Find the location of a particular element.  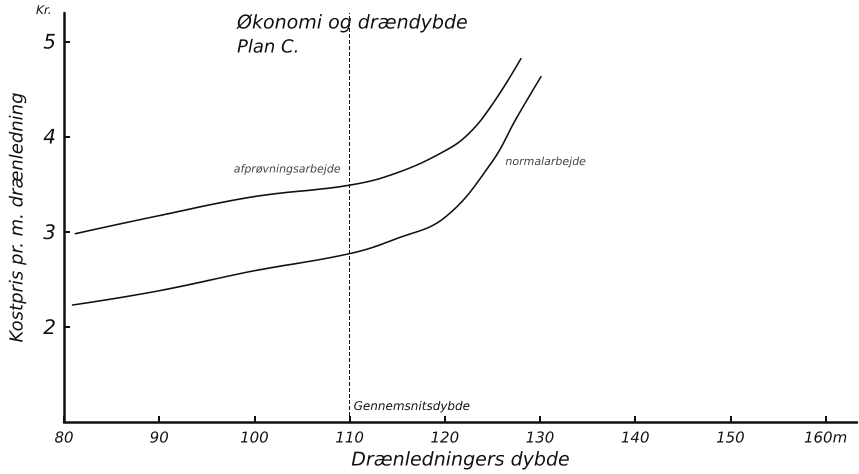

y-tick-label: 3 is located at coordinates (49, 232).